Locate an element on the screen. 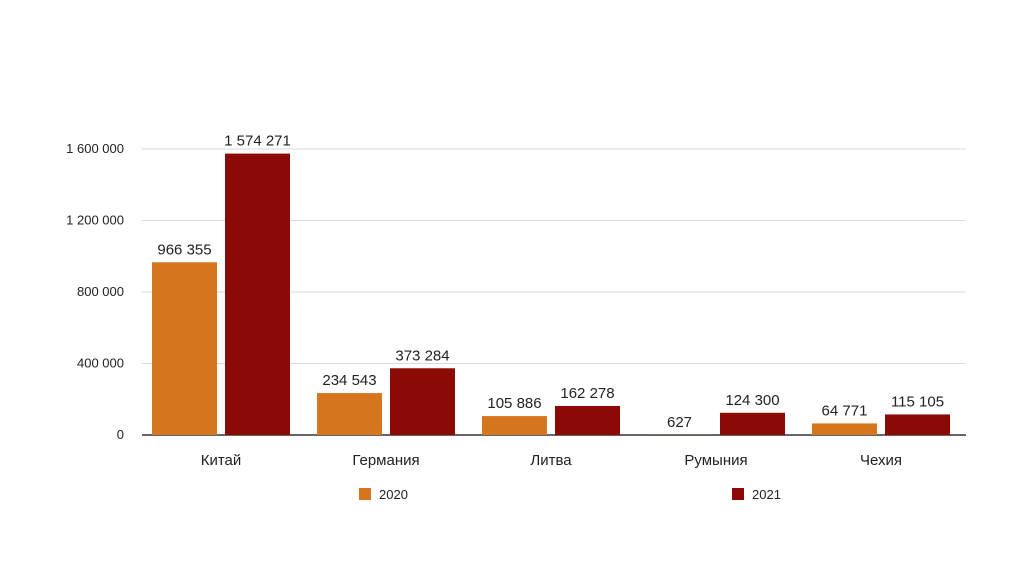  data-label: 115 105 is located at coordinates (917, 401).